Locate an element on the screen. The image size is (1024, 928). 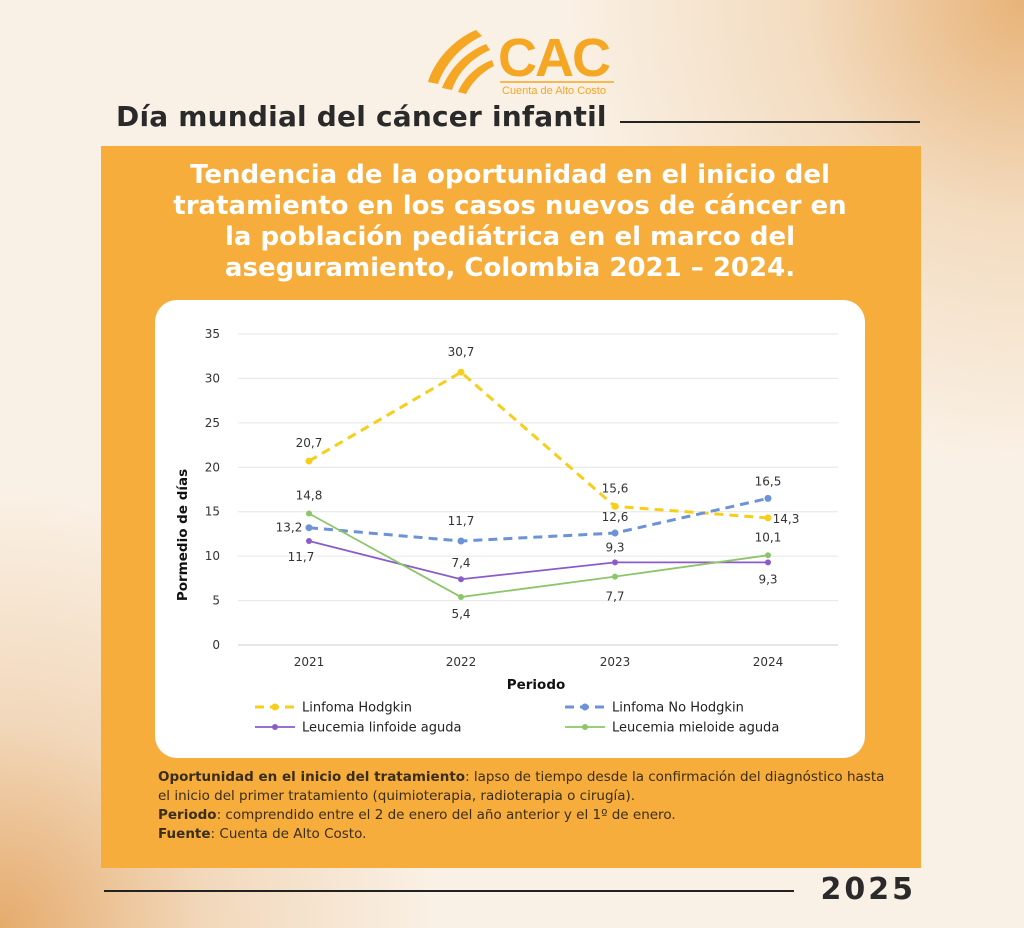
y-axis-ticks: 0 5 10 15 20 25 30 35 is located at coordinates (212, 489).